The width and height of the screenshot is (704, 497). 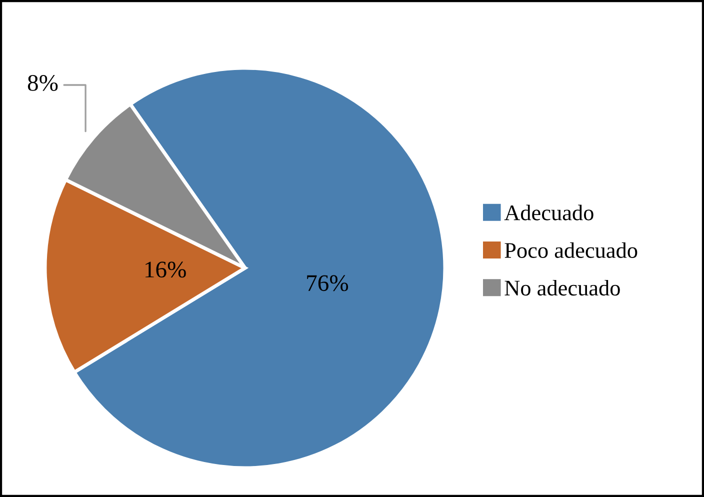 What do you see at coordinates (166, 270) in the screenshot?
I see `data-label: 16%` at bounding box center [166, 270].